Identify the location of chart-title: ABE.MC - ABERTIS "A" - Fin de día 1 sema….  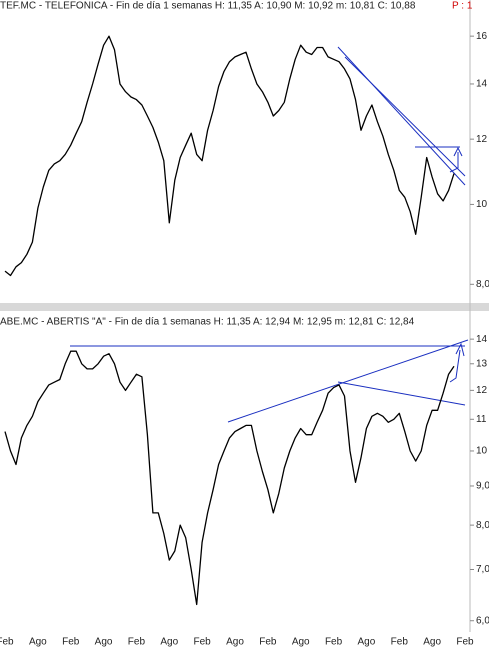
(207, 322).